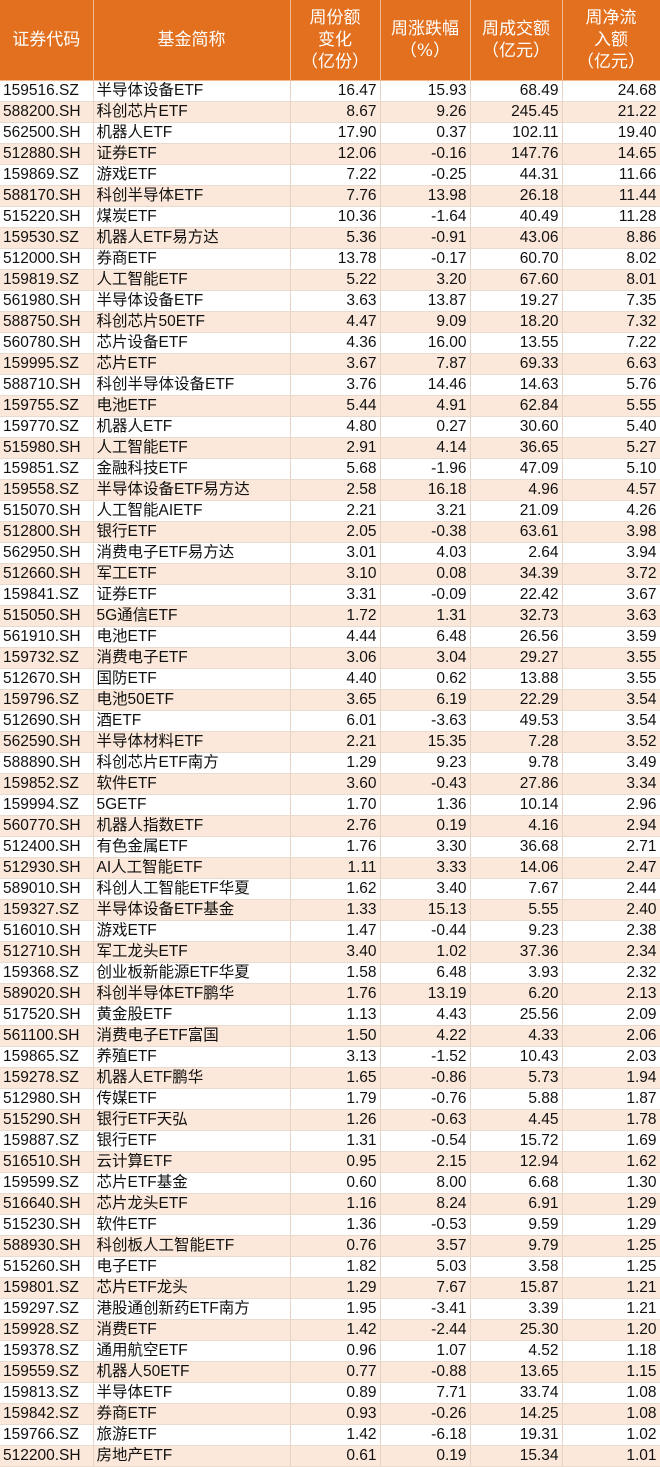 The height and width of the screenshot is (1467, 660). I want to click on cell-code: 512660.SH, so click(47, 574).